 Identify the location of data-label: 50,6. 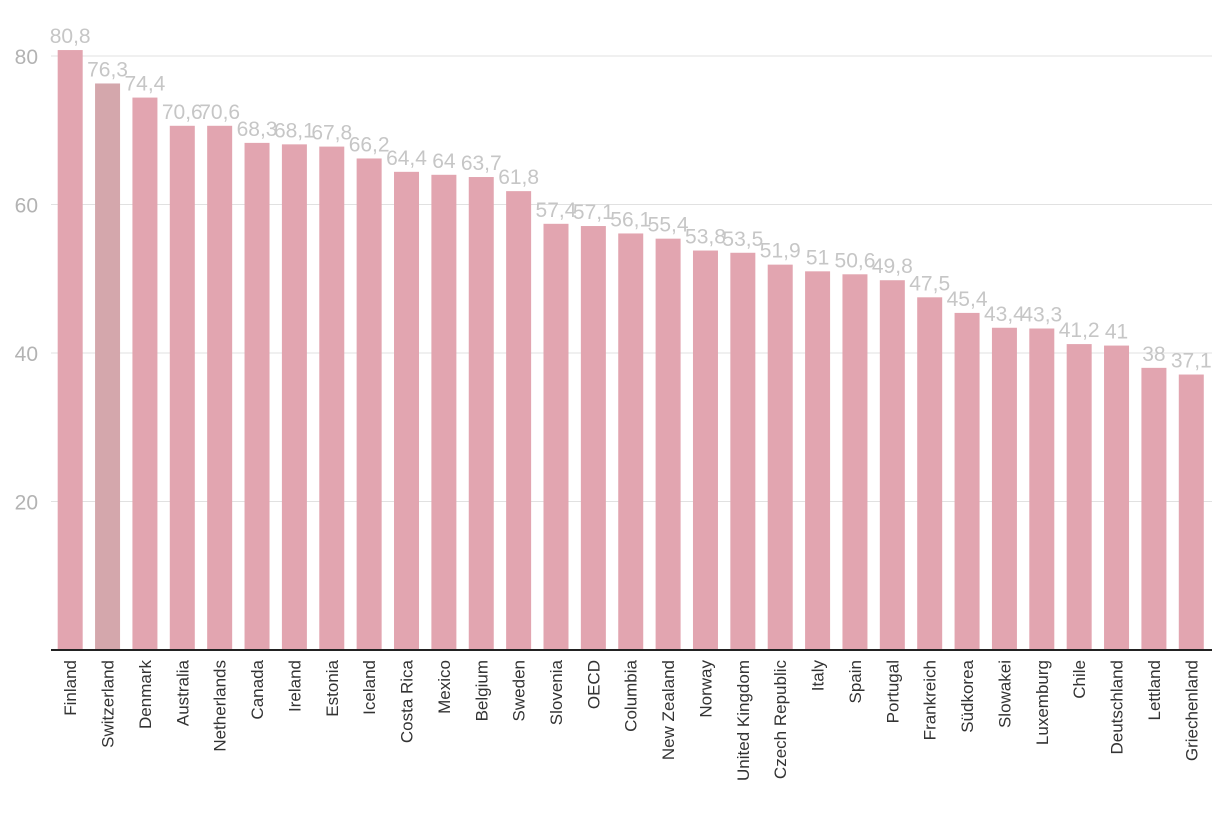
(855, 260).